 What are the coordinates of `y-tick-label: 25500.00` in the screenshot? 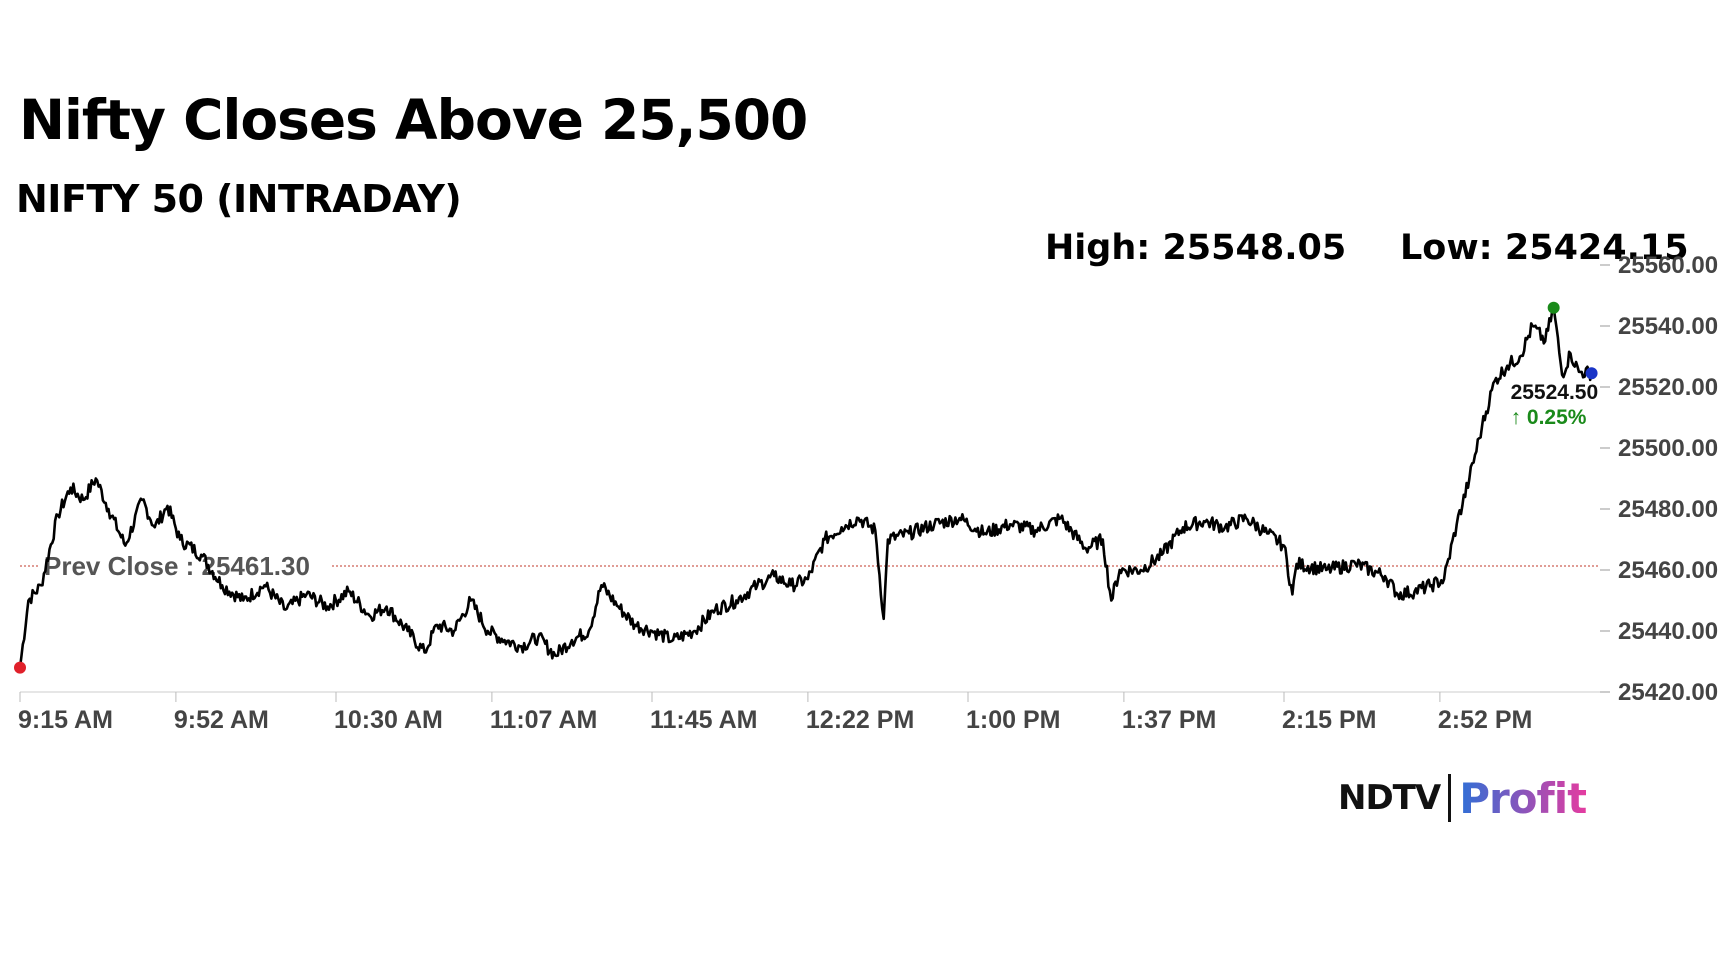 It's located at (1668, 448).